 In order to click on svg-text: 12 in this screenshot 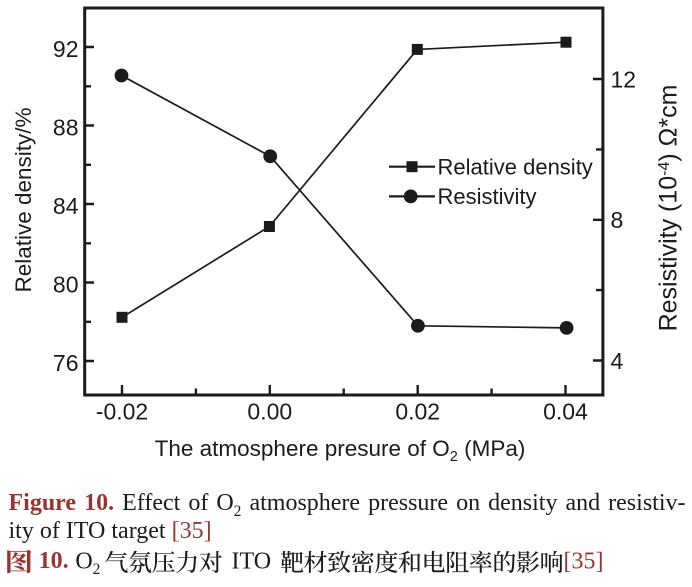, I will do `click(624, 79)`.